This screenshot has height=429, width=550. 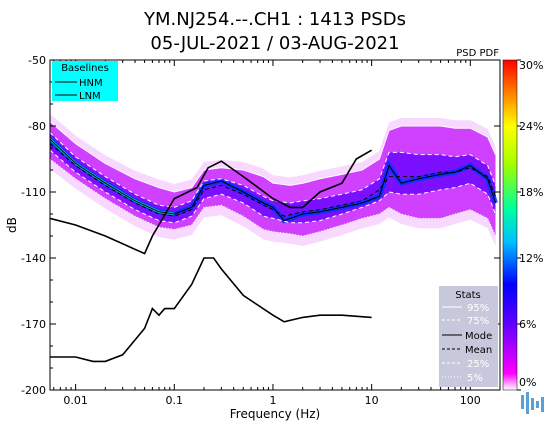 I want to click on stats-legend: Stats 95% 75% Mode Mean 25% 5%, so click(x=468, y=336).